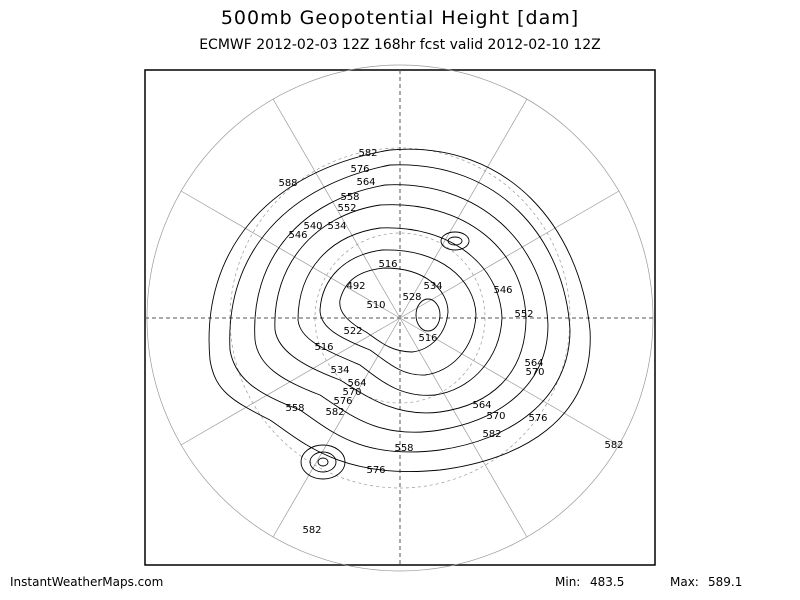 This screenshot has height=600, width=800. I want to click on min-label: Min:, so click(567, 582).